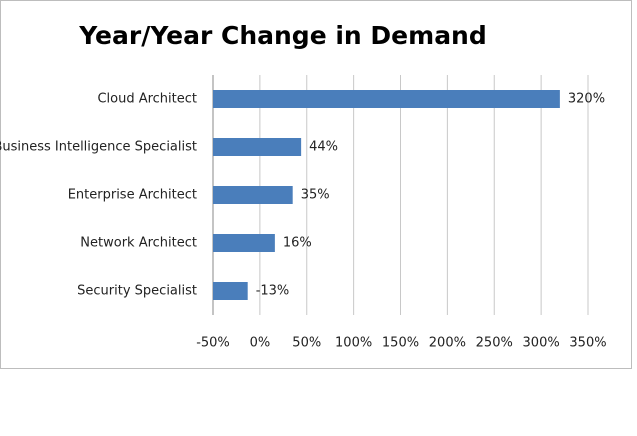  I want to click on y-tick-label: Cloud Architect, so click(147, 99).